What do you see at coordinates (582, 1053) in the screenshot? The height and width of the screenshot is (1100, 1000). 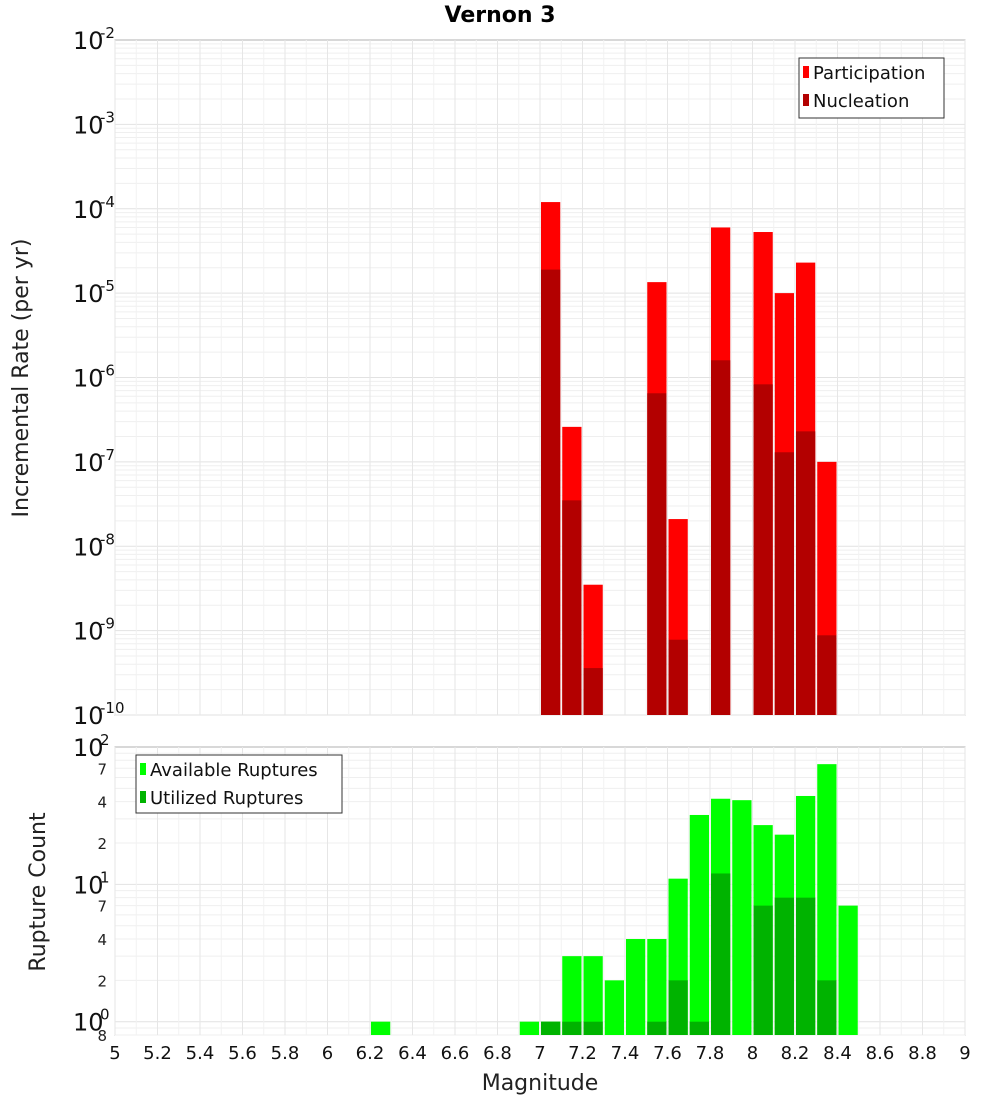 I see `x-tick-label: 7.2` at bounding box center [582, 1053].